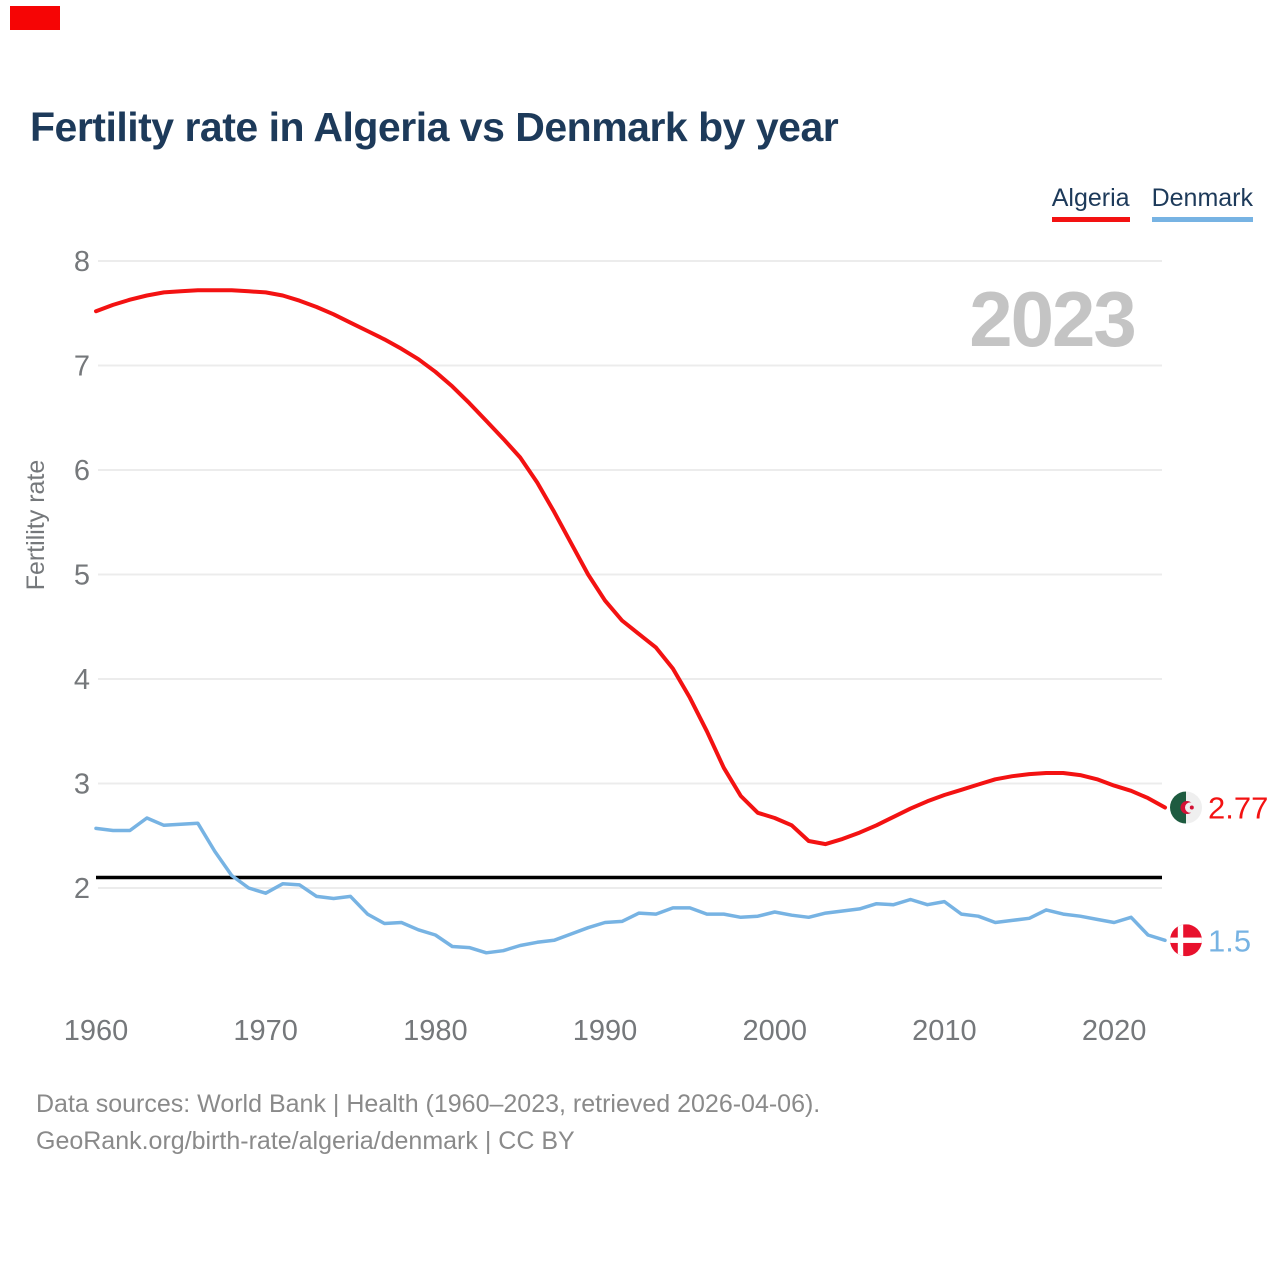  What do you see at coordinates (1186, 807) in the screenshot?
I see `algeria-flag-icon` at bounding box center [1186, 807].